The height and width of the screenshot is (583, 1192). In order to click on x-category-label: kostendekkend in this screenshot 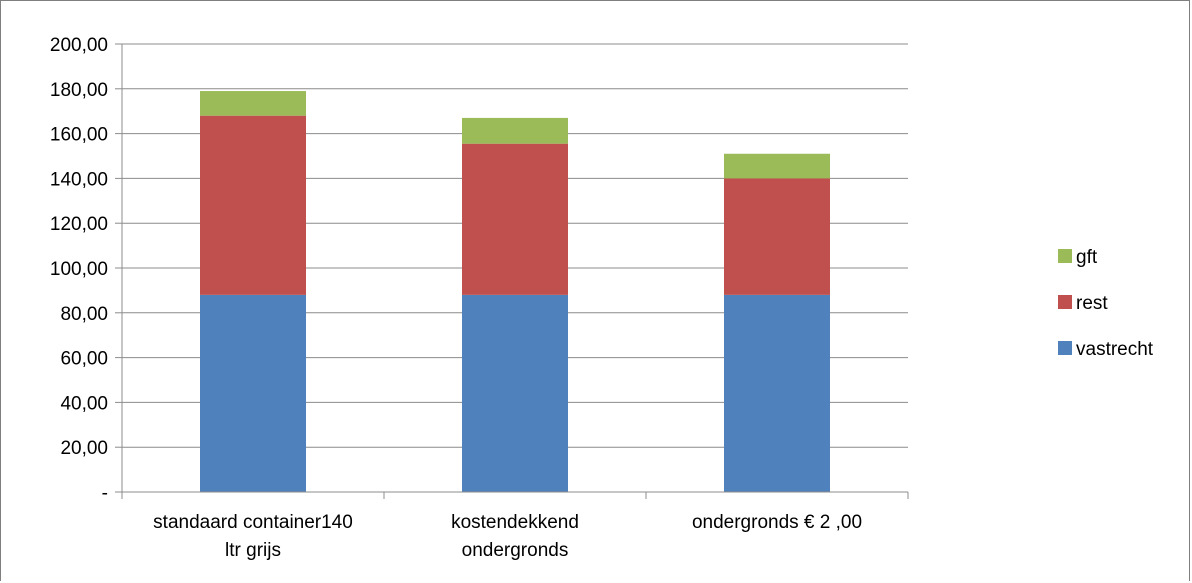, I will do `click(515, 522)`.